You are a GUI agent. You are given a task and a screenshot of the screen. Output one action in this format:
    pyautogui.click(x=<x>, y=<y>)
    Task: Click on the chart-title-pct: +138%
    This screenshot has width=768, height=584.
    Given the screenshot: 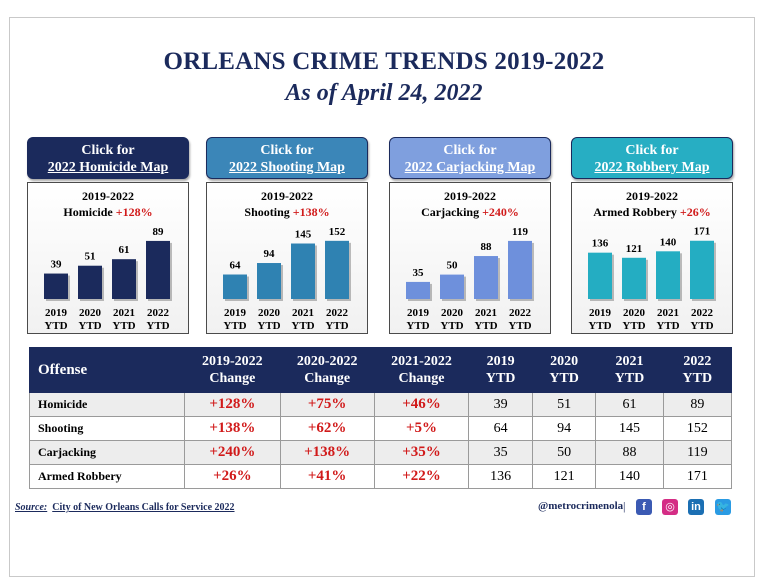 What is the action you would take?
    pyautogui.click(x=311, y=212)
    